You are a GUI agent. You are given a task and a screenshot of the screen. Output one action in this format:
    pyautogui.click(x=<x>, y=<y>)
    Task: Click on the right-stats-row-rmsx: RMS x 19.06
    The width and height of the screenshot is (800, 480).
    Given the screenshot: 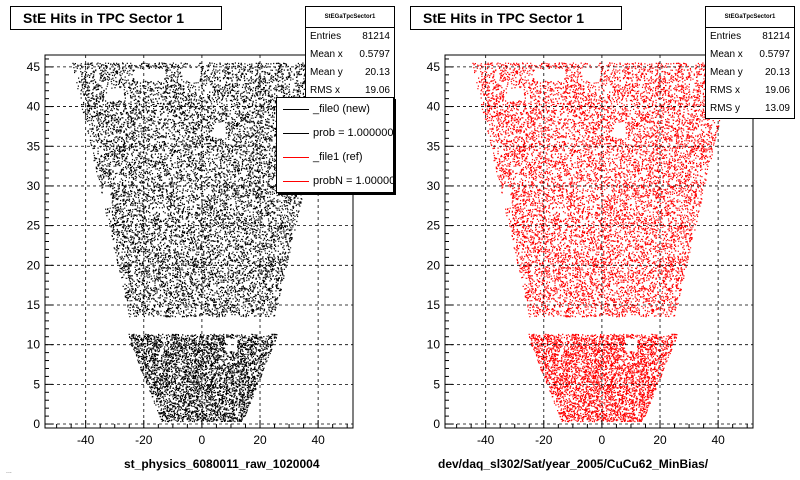 What is the action you would take?
    pyautogui.click(x=750, y=91)
    